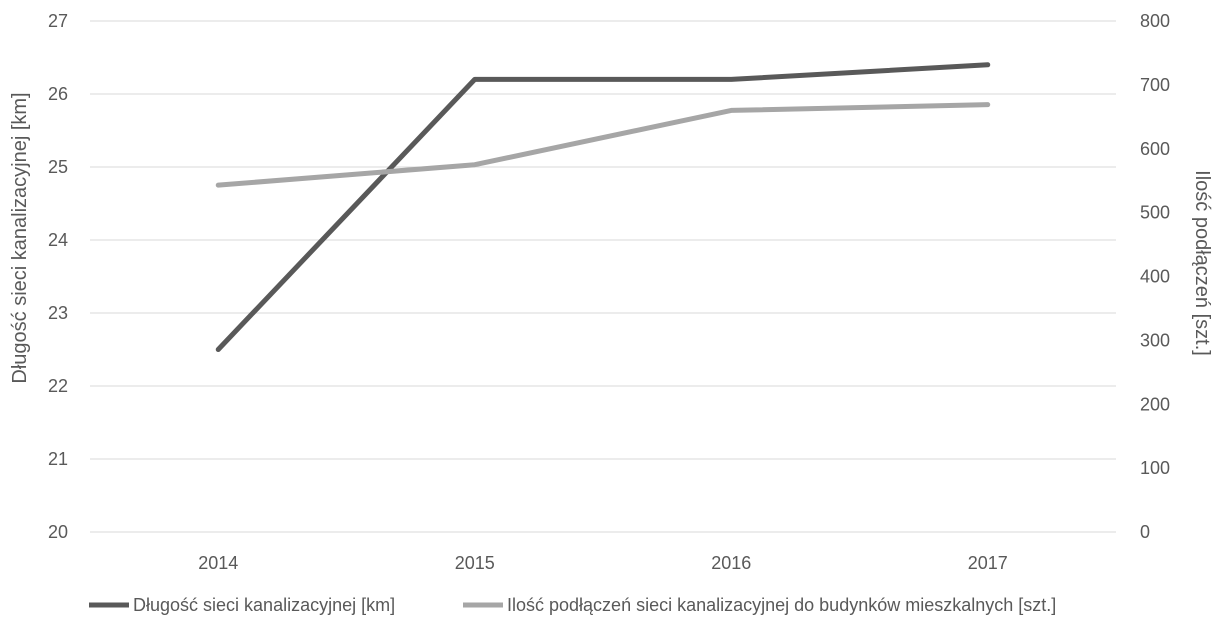 Image resolution: width=1212 pixels, height=628 pixels. I want to click on left-tick-label: 24, so click(58, 240).